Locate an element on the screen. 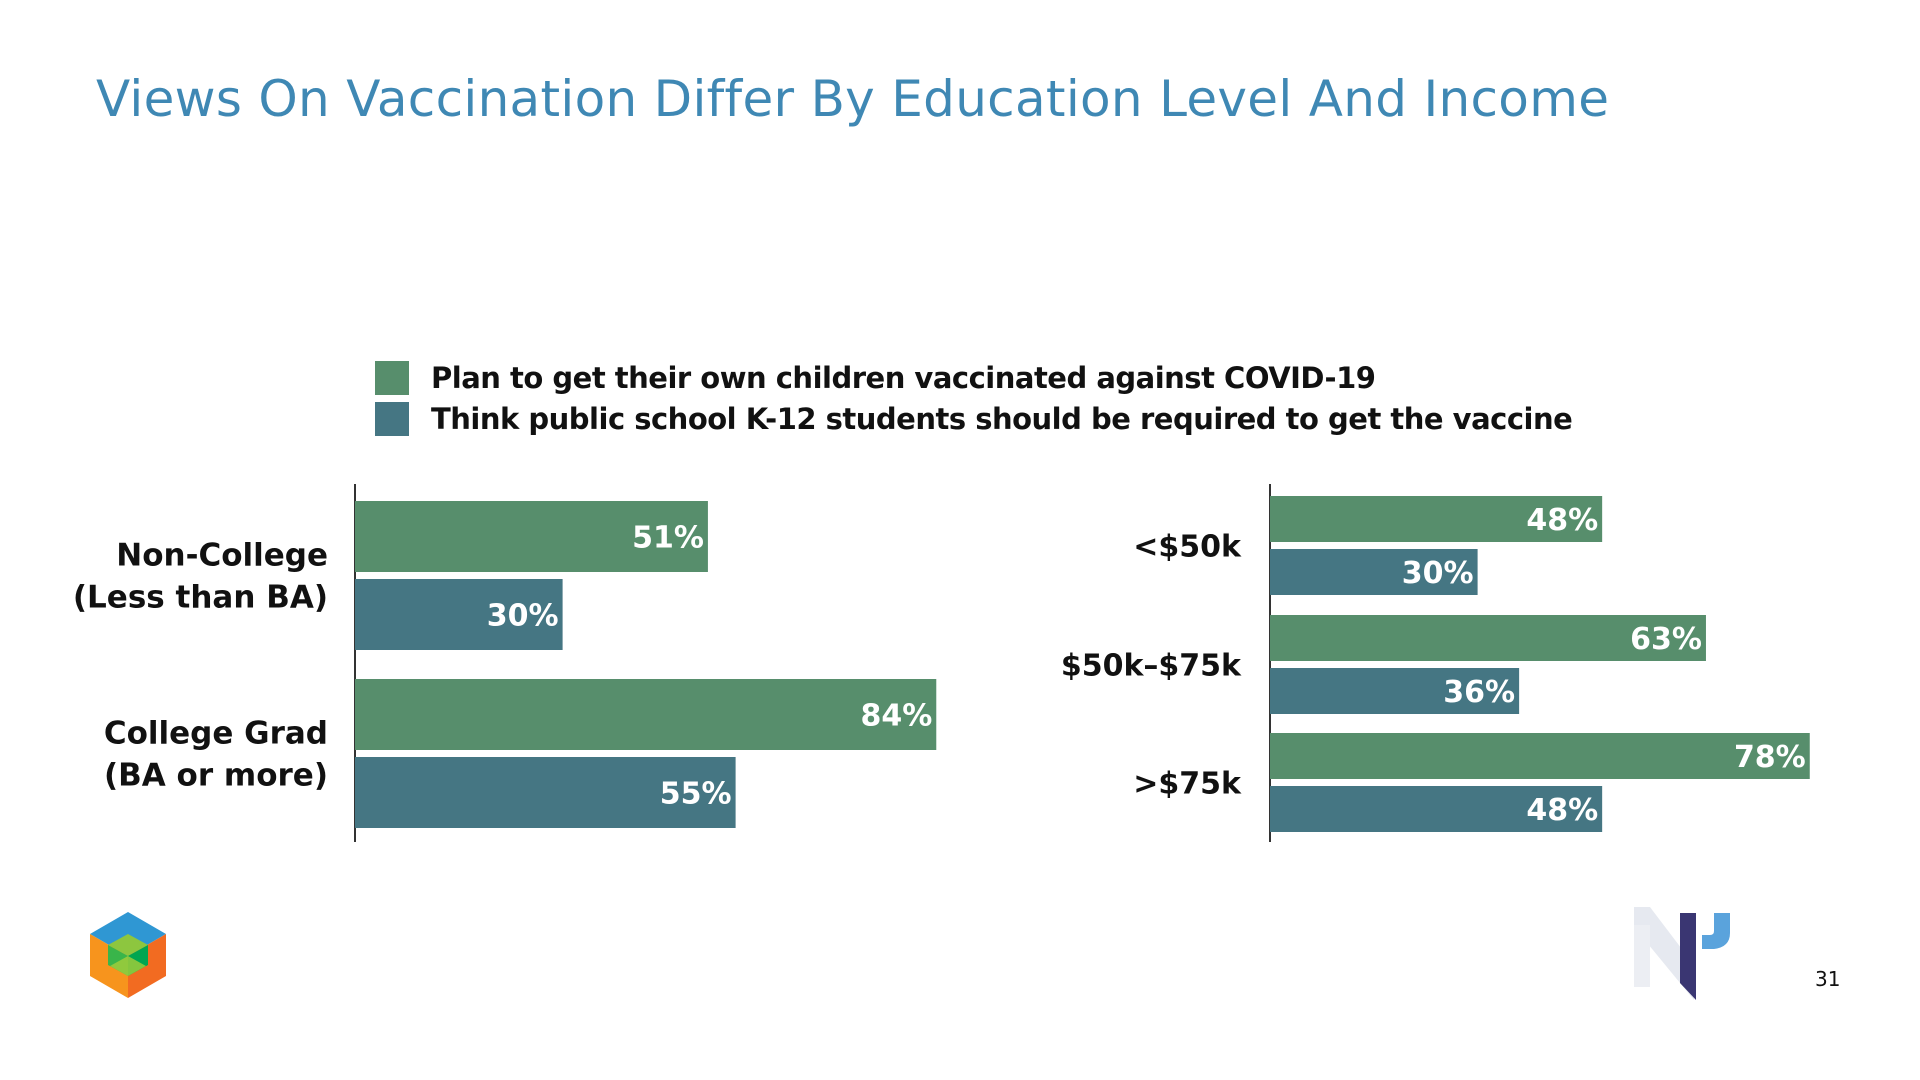 This screenshot has width=1920, height=1080. data-label-plan-chart1-2: 84% is located at coordinates (896, 716).